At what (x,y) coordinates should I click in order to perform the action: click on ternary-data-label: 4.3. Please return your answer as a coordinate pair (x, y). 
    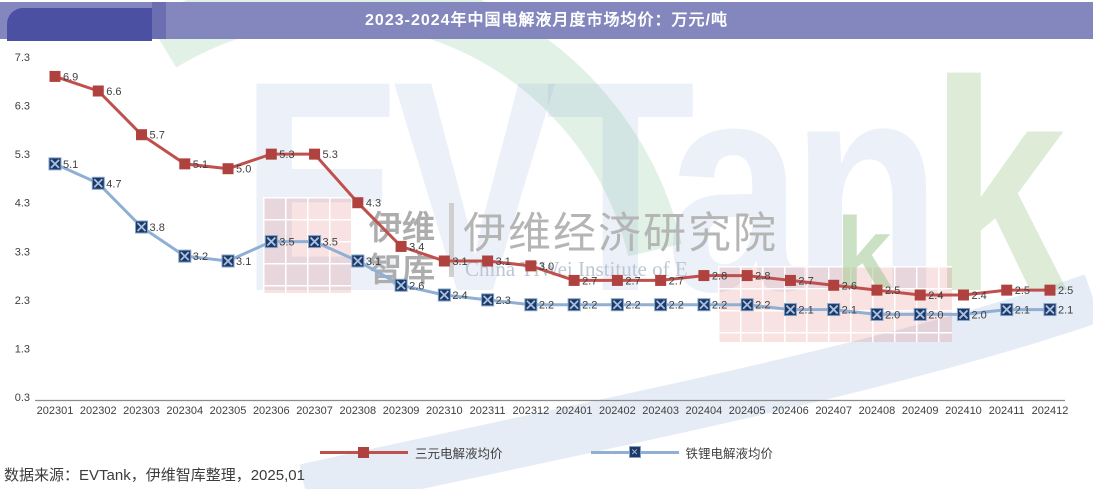
    Looking at the image, I should click on (373, 204).